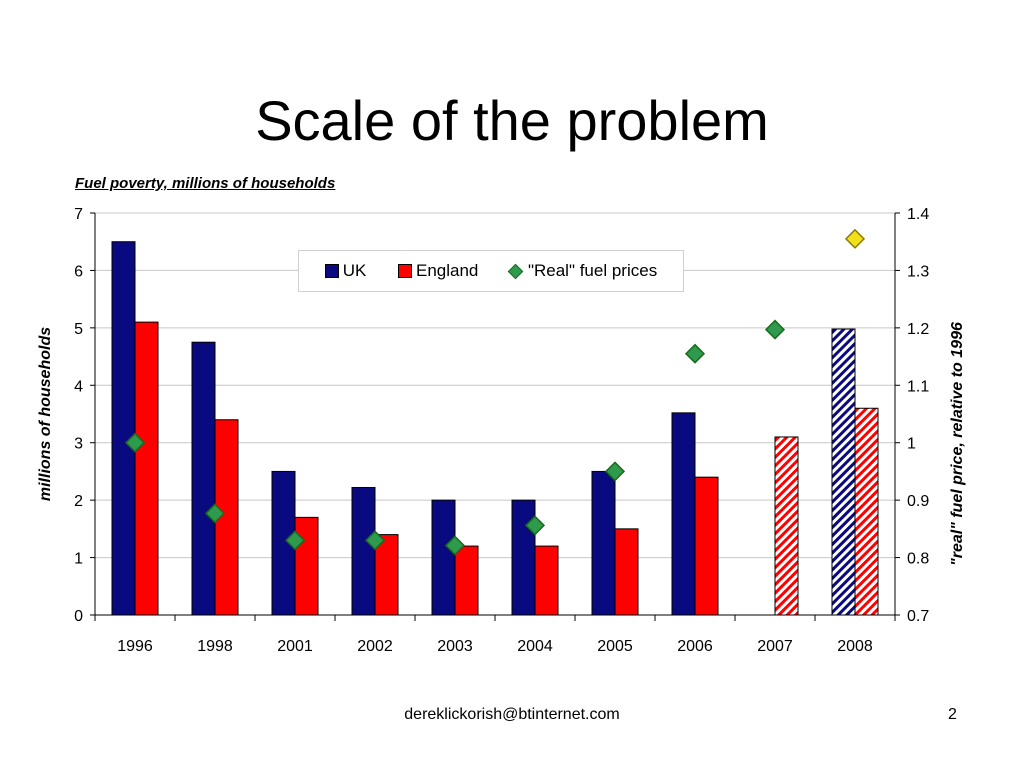 The image size is (1024, 768). I want to click on slide-title: Scale of the problem, so click(512, 120).